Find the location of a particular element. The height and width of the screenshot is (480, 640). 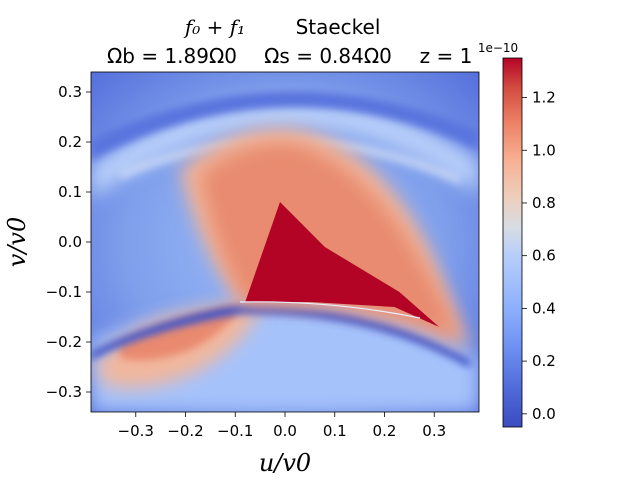

y-axis-label: v/v0 is located at coordinates (17, 242).